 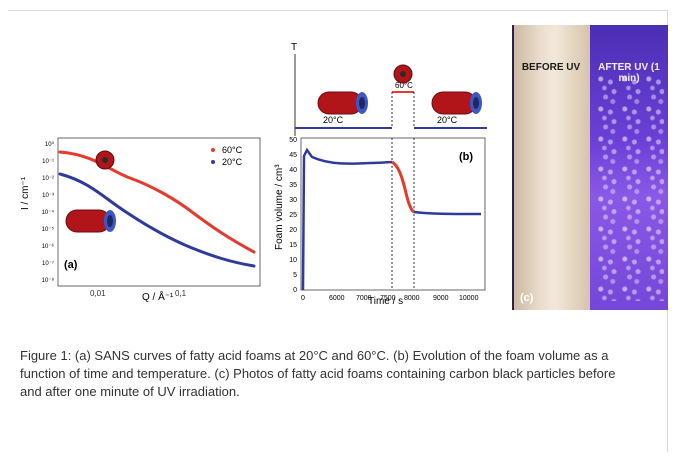 I want to click on cylinder-particle-icon-b-right, so click(x=456, y=103).